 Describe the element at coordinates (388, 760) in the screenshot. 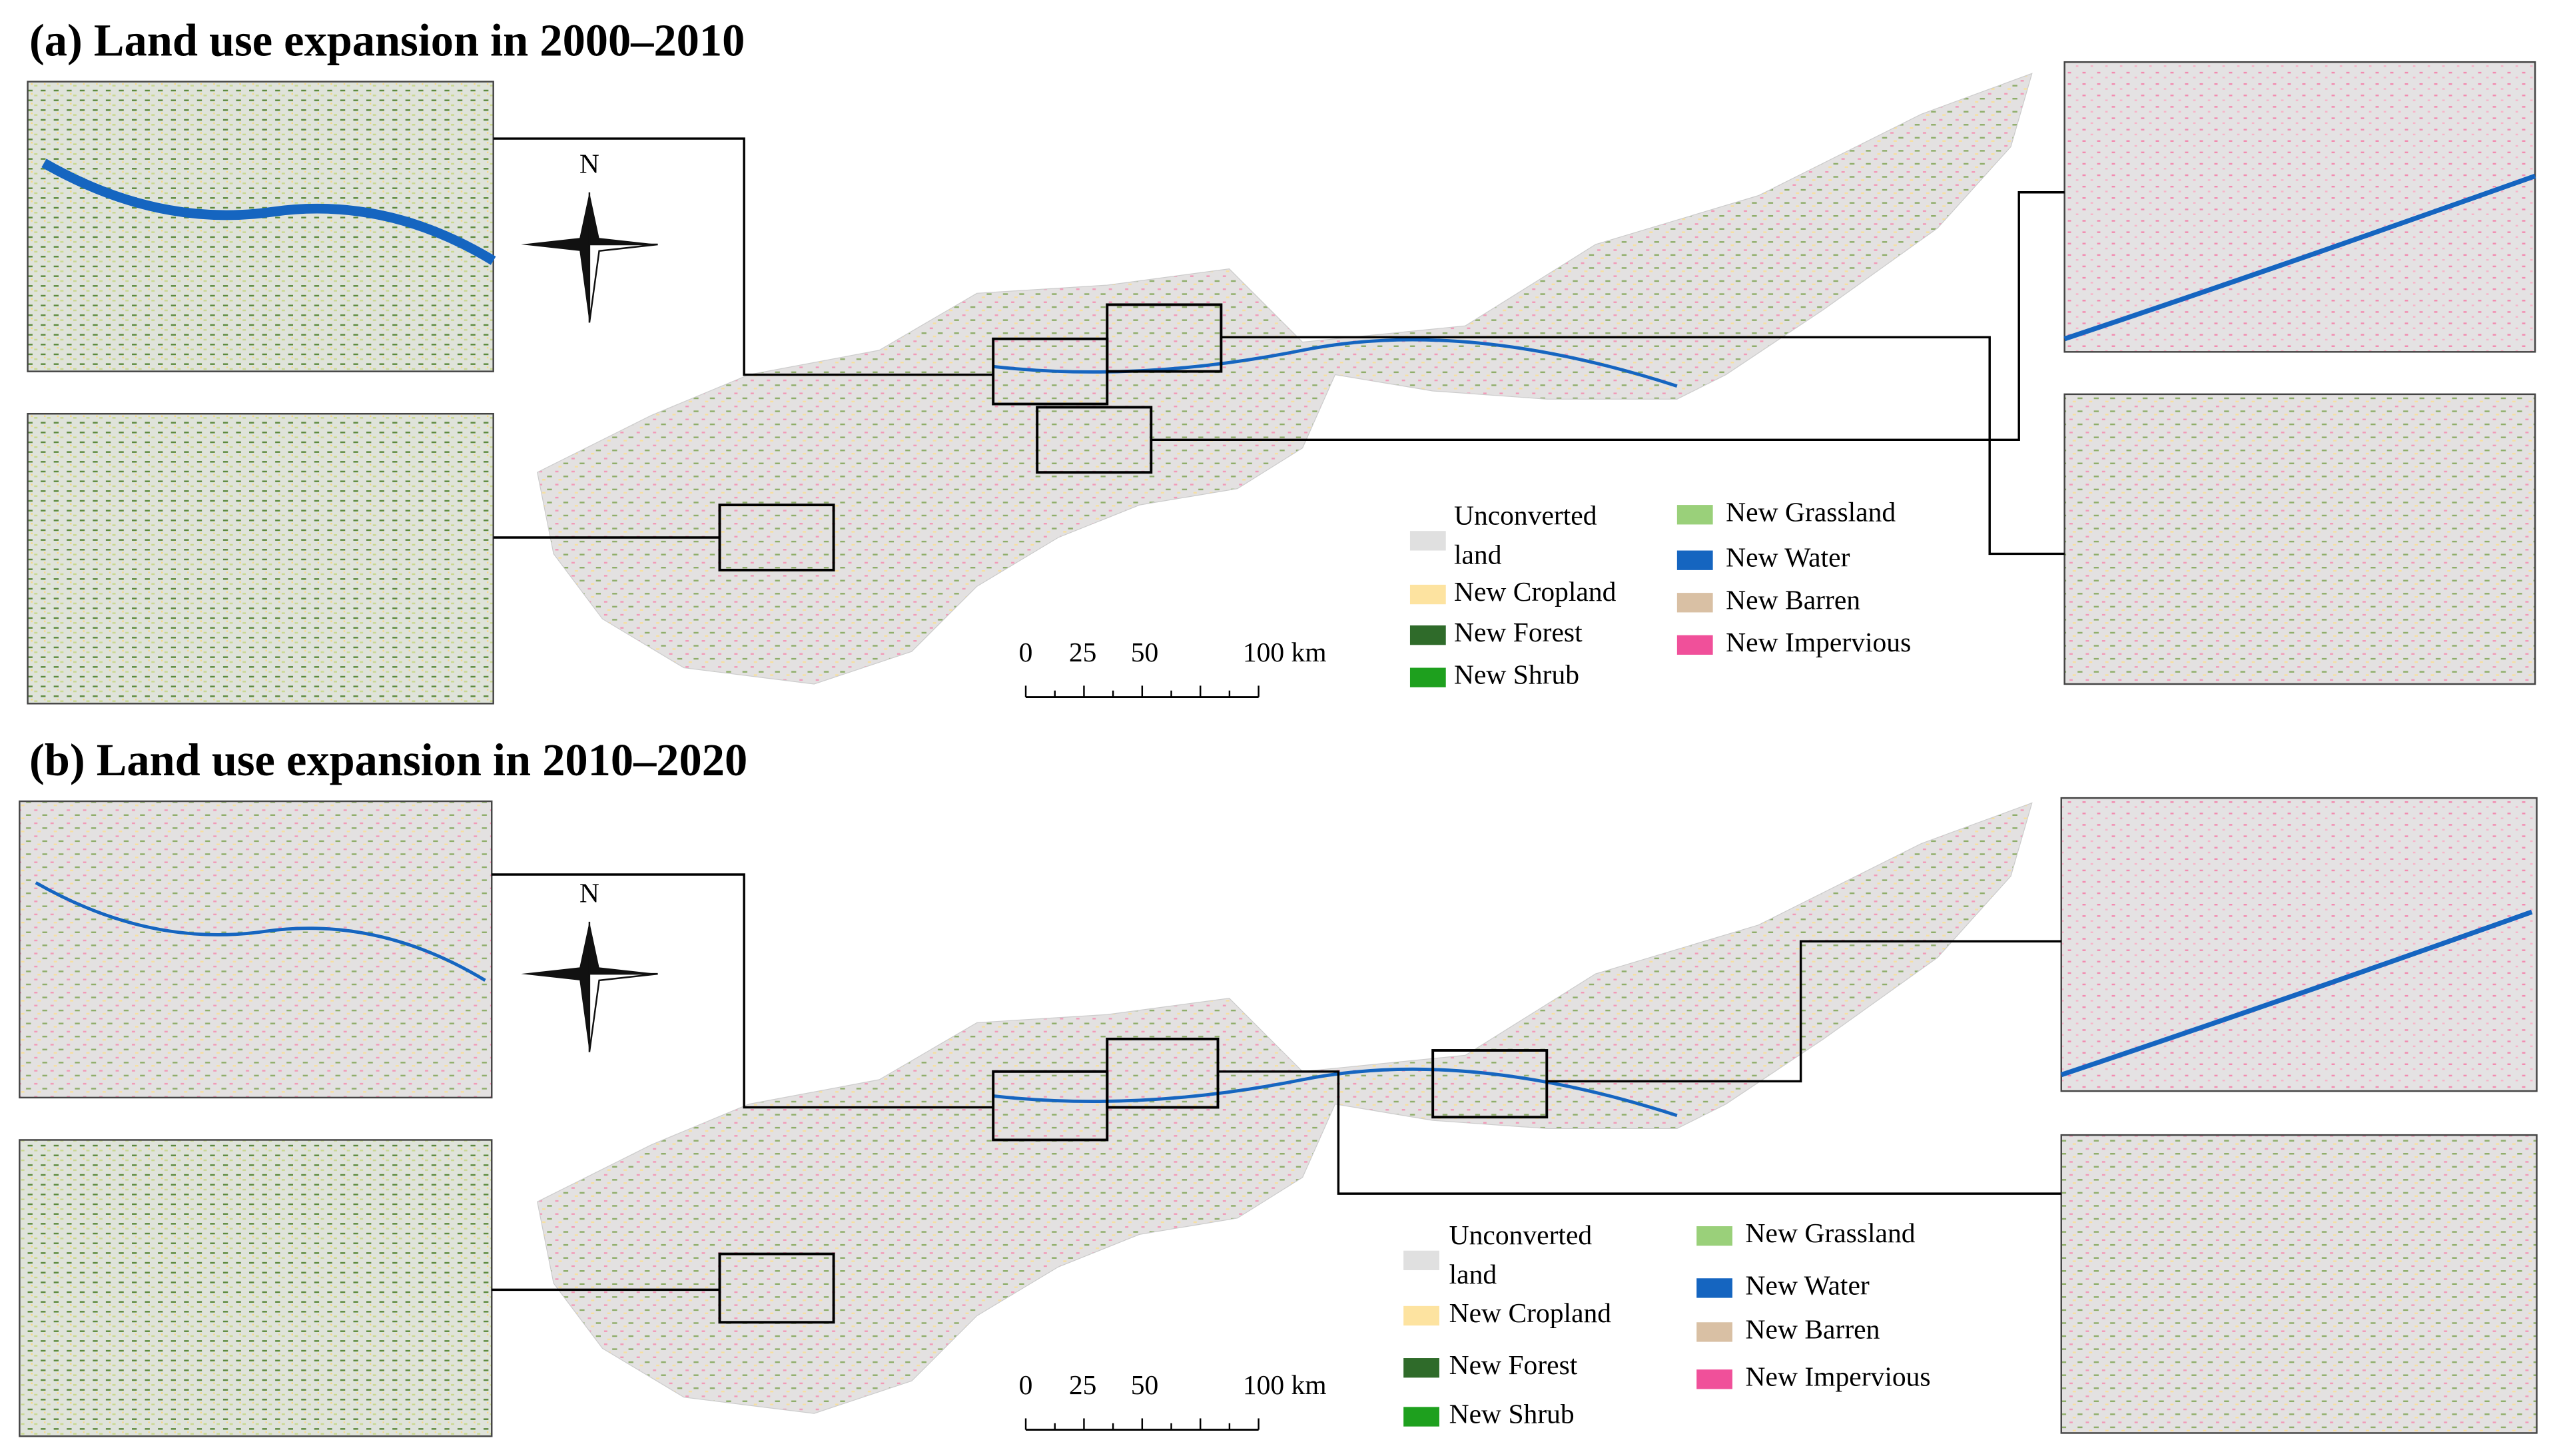

I see `panel-title: (b) Land use expansion in 2010–2020` at that location.